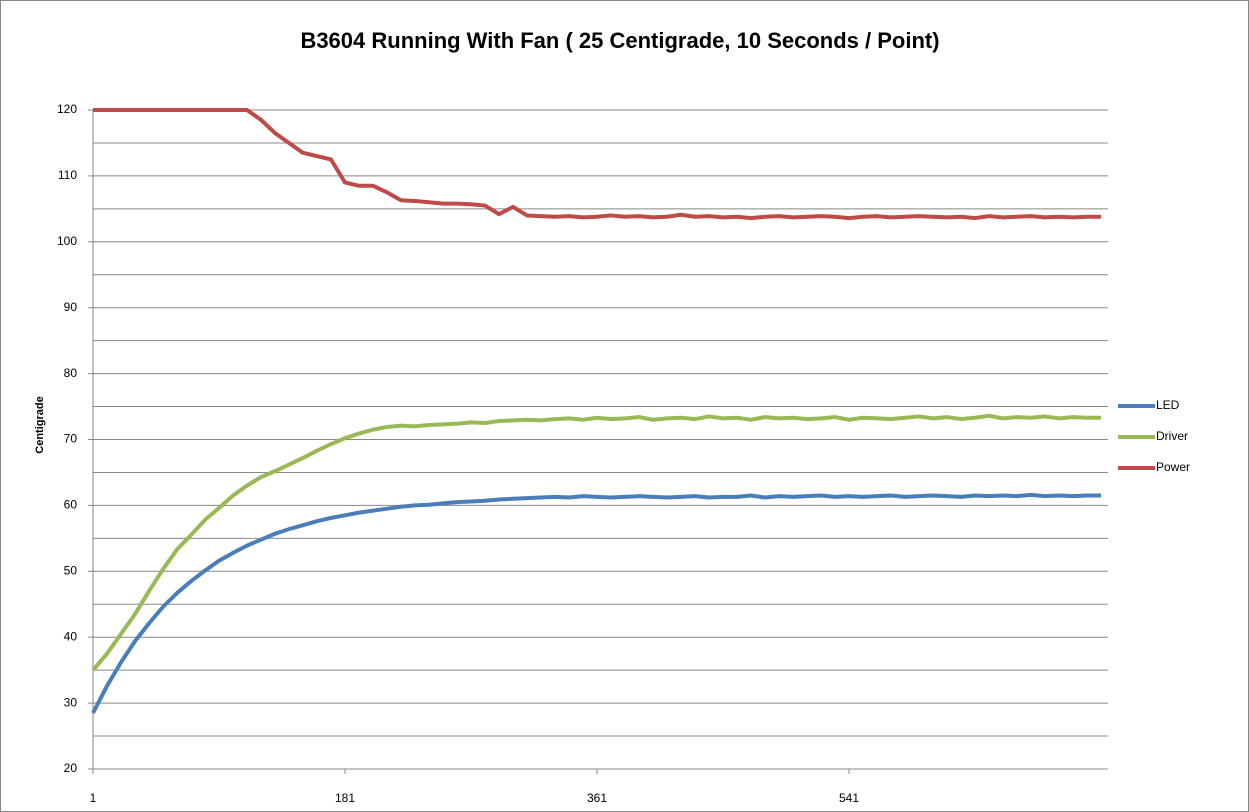 The height and width of the screenshot is (812, 1249). What do you see at coordinates (71, 505) in the screenshot?
I see `y-tick-label: 60` at bounding box center [71, 505].